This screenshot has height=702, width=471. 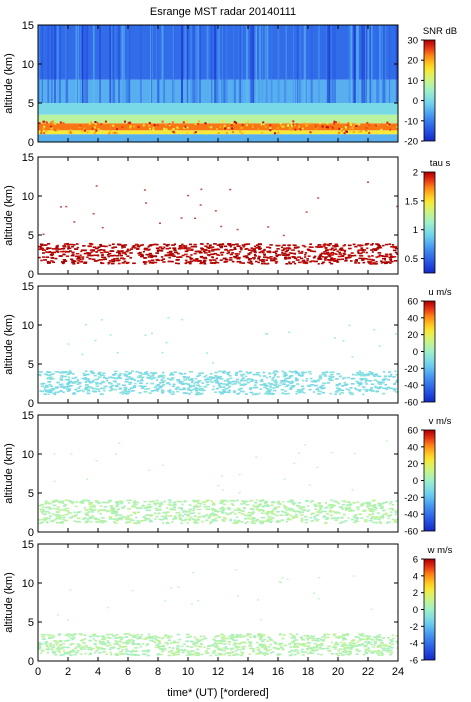 I want to click on colorbar-tick-label: -60, so click(x=411, y=532).